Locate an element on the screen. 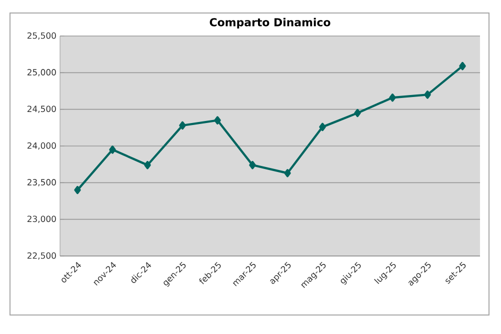 The height and width of the screenshot is (334, 501). y-tick-label: 24,000 is located at coordinates (41, 146).